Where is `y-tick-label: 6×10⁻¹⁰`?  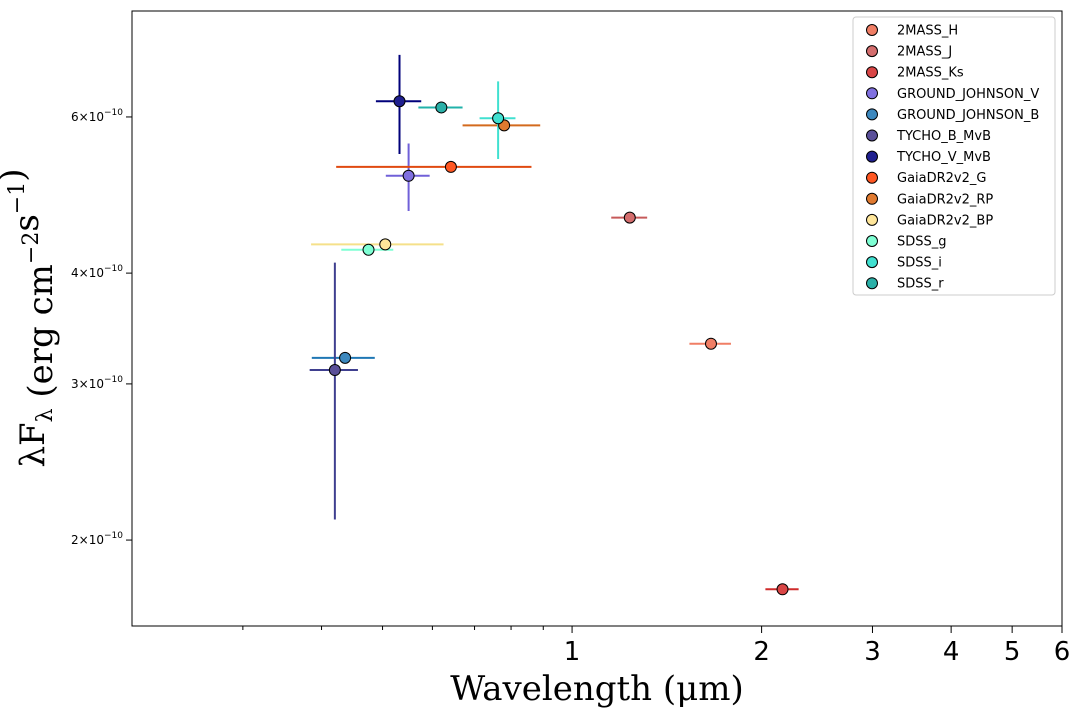 y-tick-label: 6×10⁻¹⁰ is located at coordinates (97, 116).